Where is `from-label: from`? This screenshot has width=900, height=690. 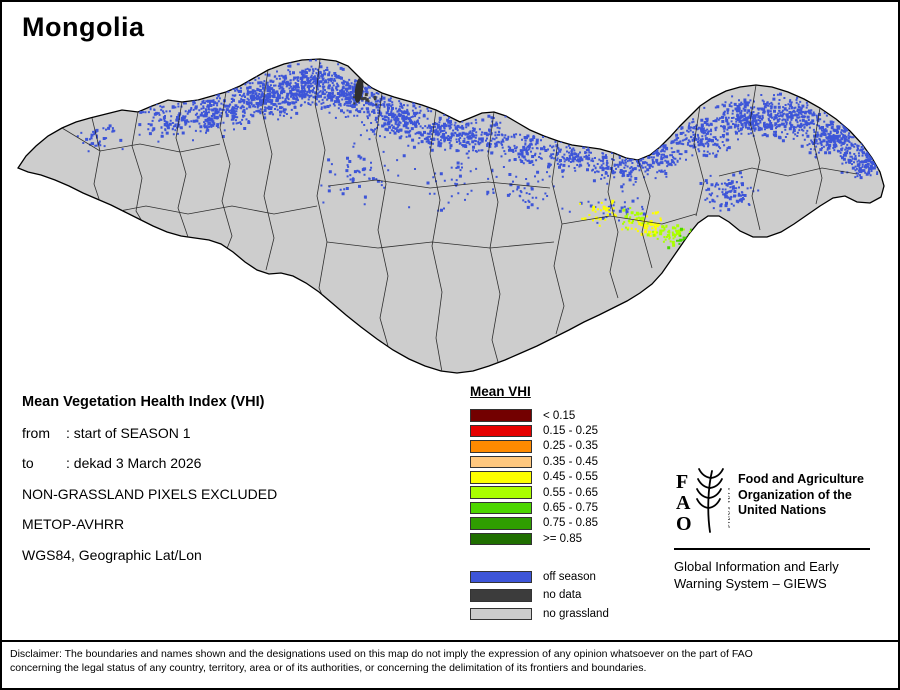 from-label: from is located at coordinates (36, 432).